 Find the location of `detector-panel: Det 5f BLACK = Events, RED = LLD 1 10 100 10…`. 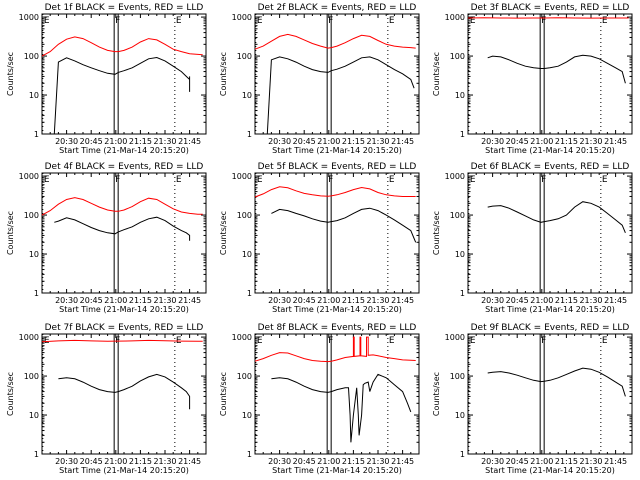

detector-panel: Det 5f BLACK = Events, RED = LLD 1 10 100 10… is located at coordinates (319, 238).